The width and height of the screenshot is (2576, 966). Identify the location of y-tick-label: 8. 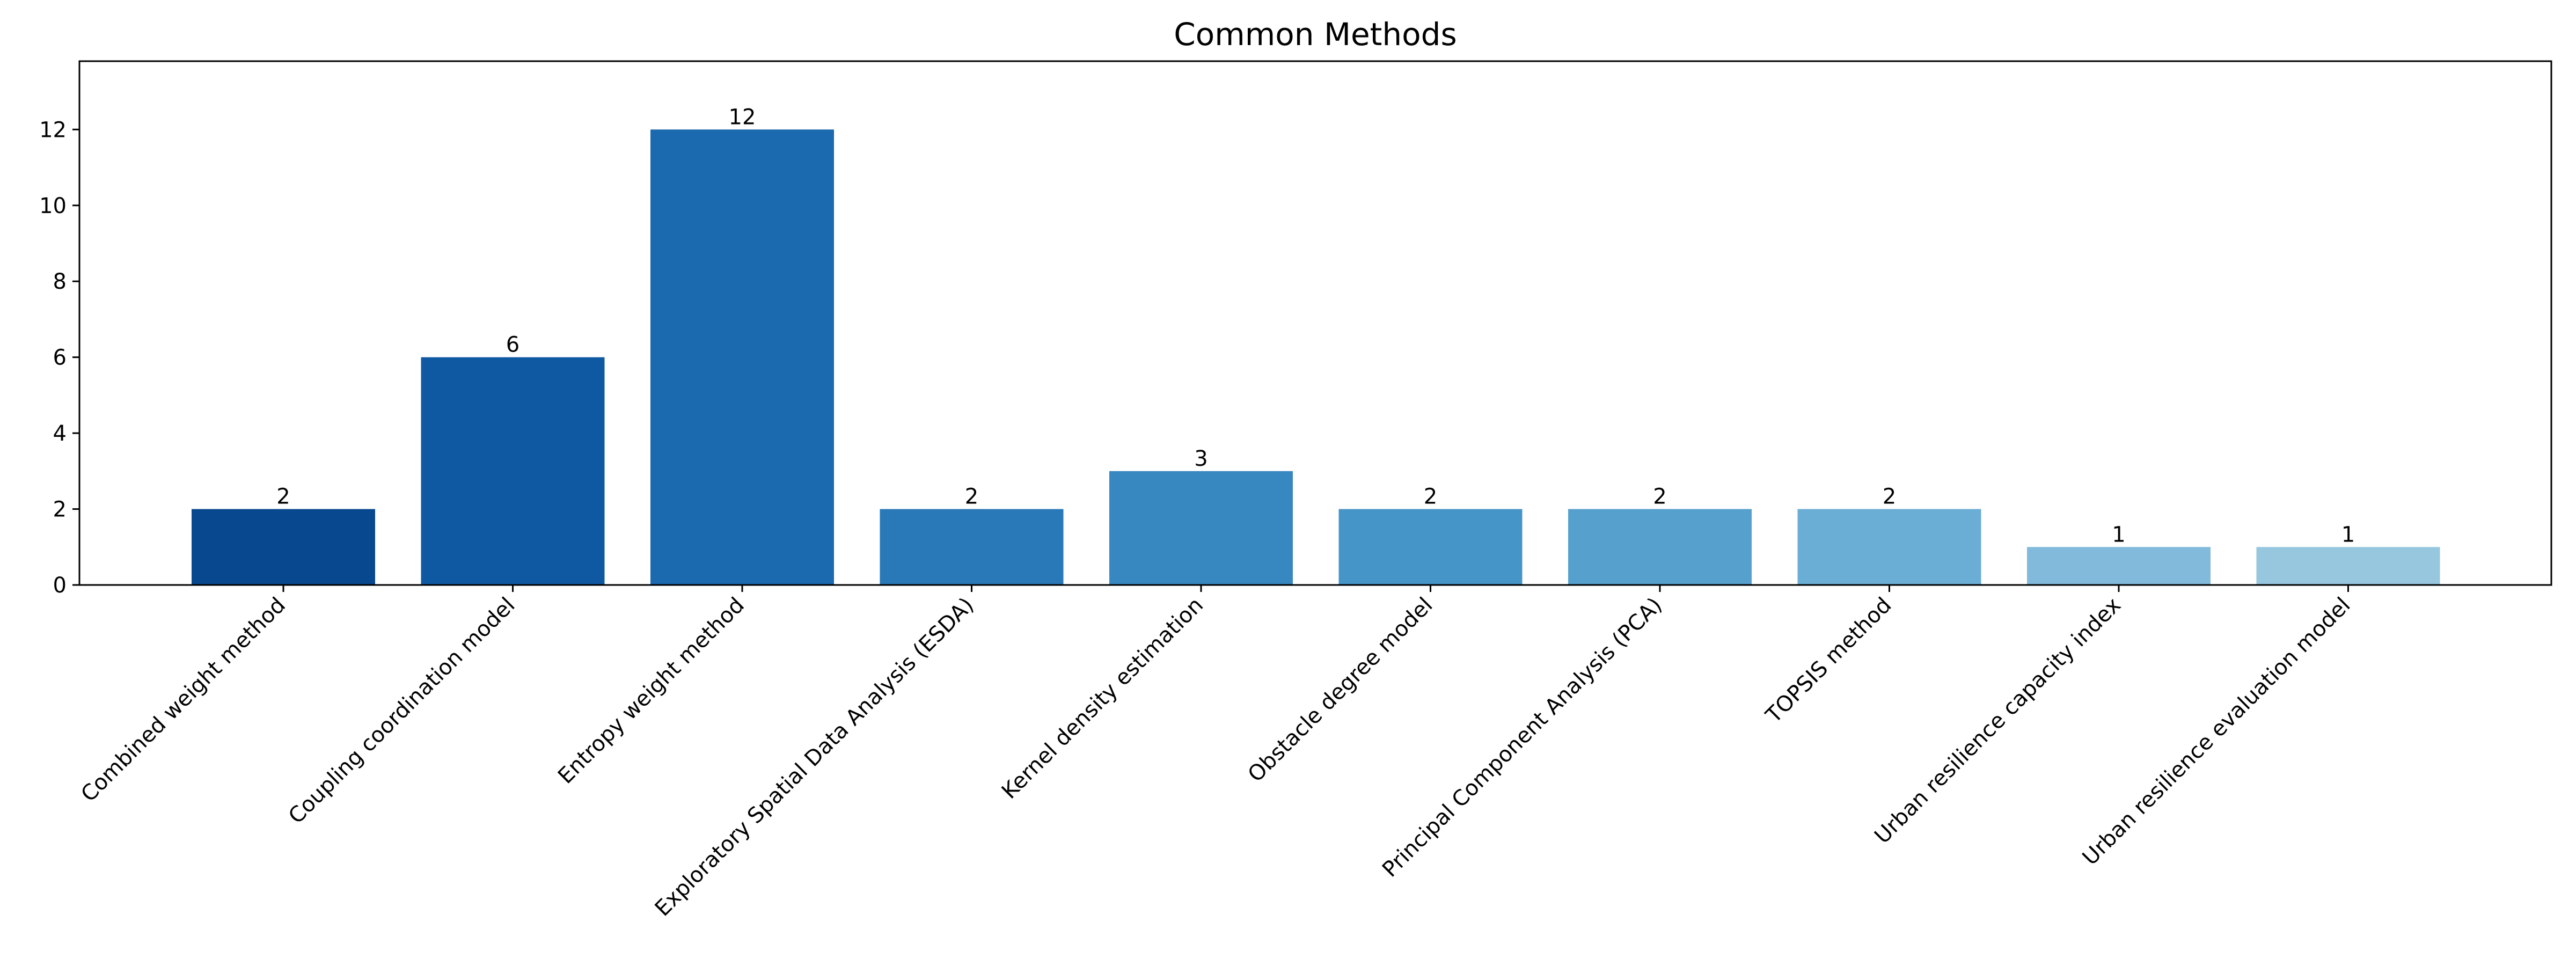
(60, 281).